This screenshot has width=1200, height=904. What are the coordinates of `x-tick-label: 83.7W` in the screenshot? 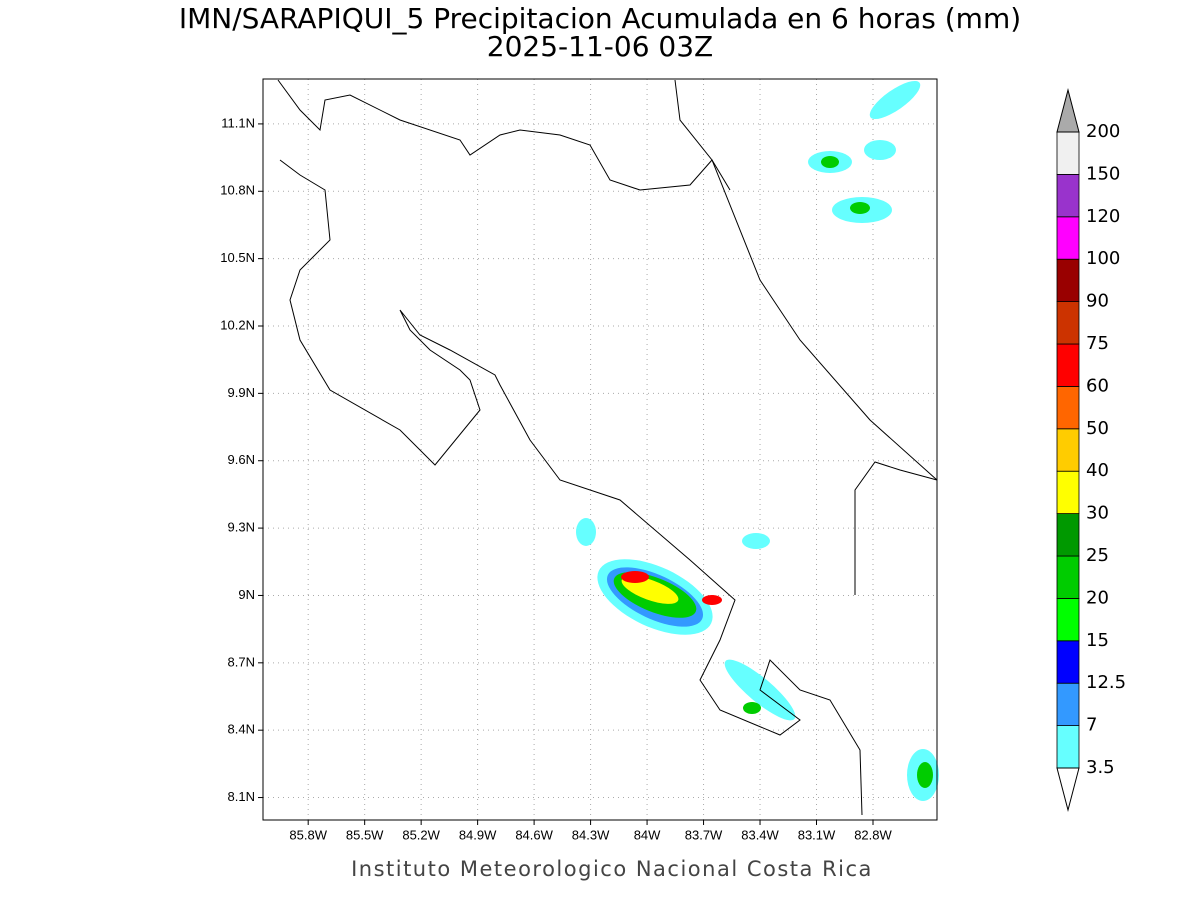 It's located at (704, 834).